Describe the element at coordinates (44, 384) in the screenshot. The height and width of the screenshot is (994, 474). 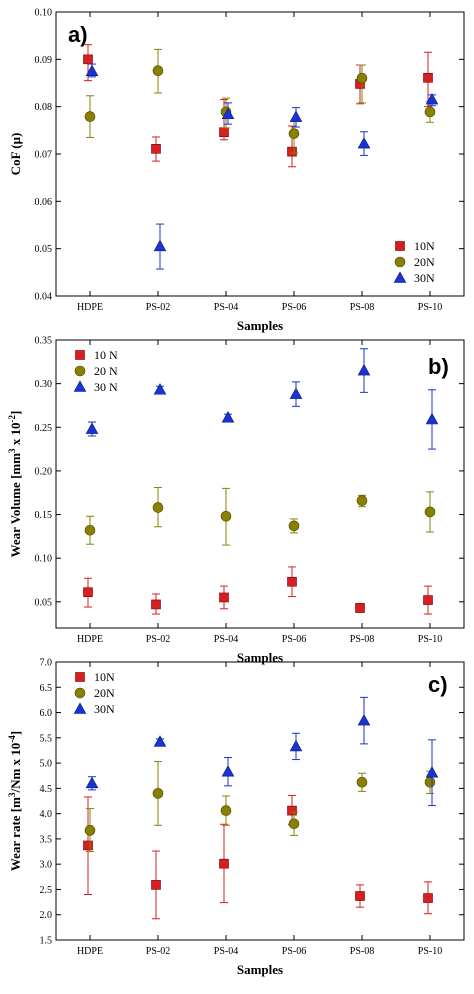
I see `y-tick-label: 0.30` at that location.